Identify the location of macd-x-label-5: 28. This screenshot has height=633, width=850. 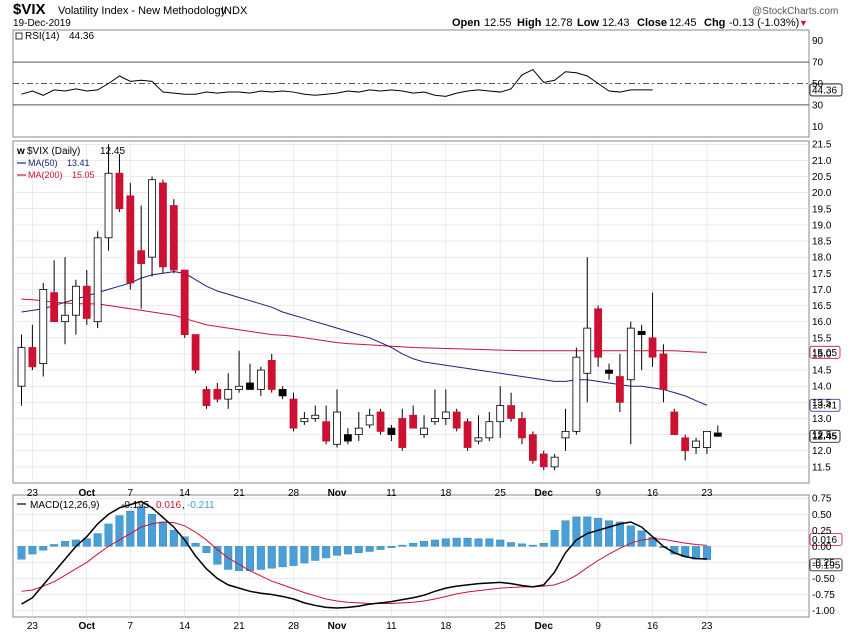
(294, 626).